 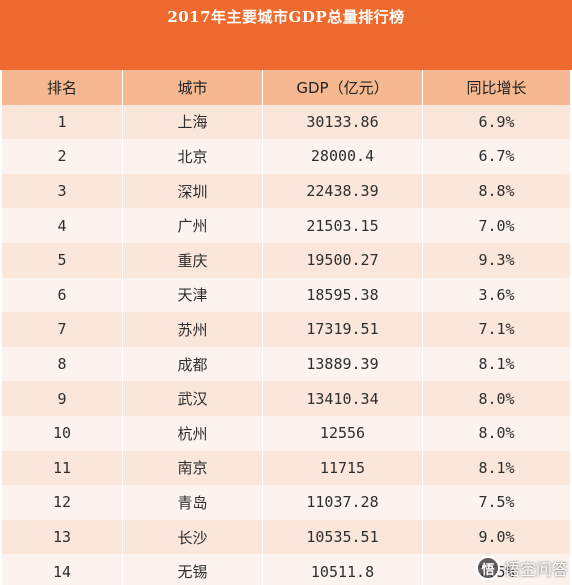 I want to click on cell-rank: 10, so click(x=62, y=433).